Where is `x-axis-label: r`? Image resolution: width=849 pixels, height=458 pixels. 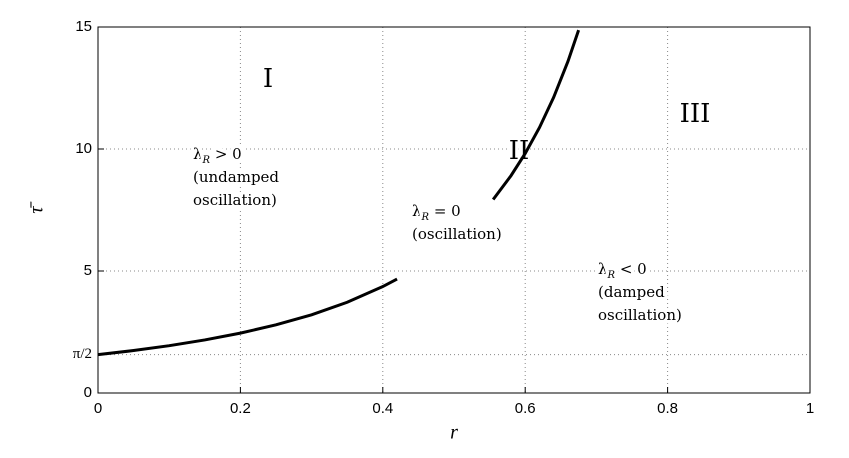
x-axis-label: r is located at coordinates (454, 433).